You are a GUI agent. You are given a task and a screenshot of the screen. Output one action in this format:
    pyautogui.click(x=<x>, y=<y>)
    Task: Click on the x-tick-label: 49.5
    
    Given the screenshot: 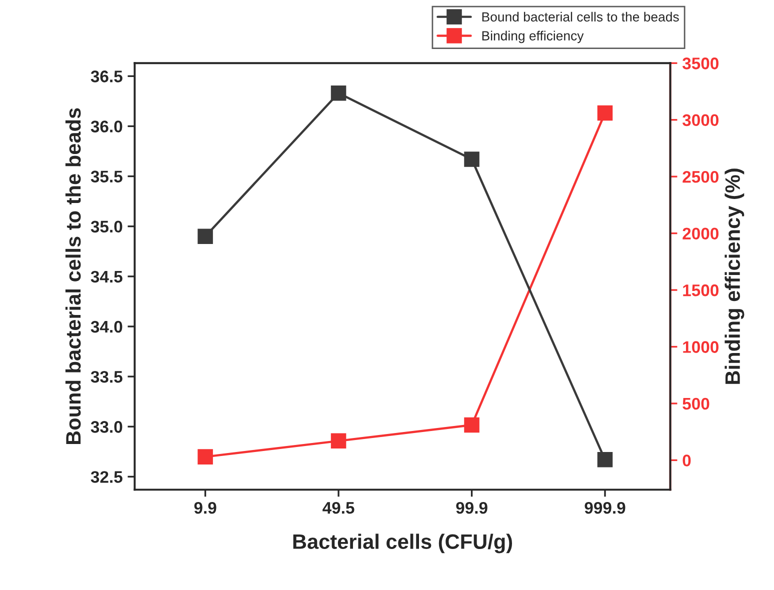 What is the action you would take?
    pyautogui.click(x=338, y=508)
    